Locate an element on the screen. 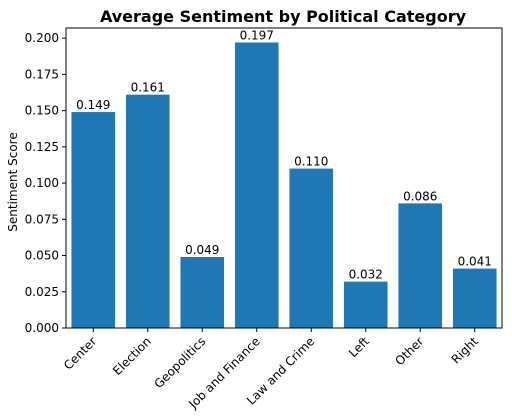 The height and width of the screenshot is (418, 512). y-tick-label: 0.125 is located at coordinates (42, 147).